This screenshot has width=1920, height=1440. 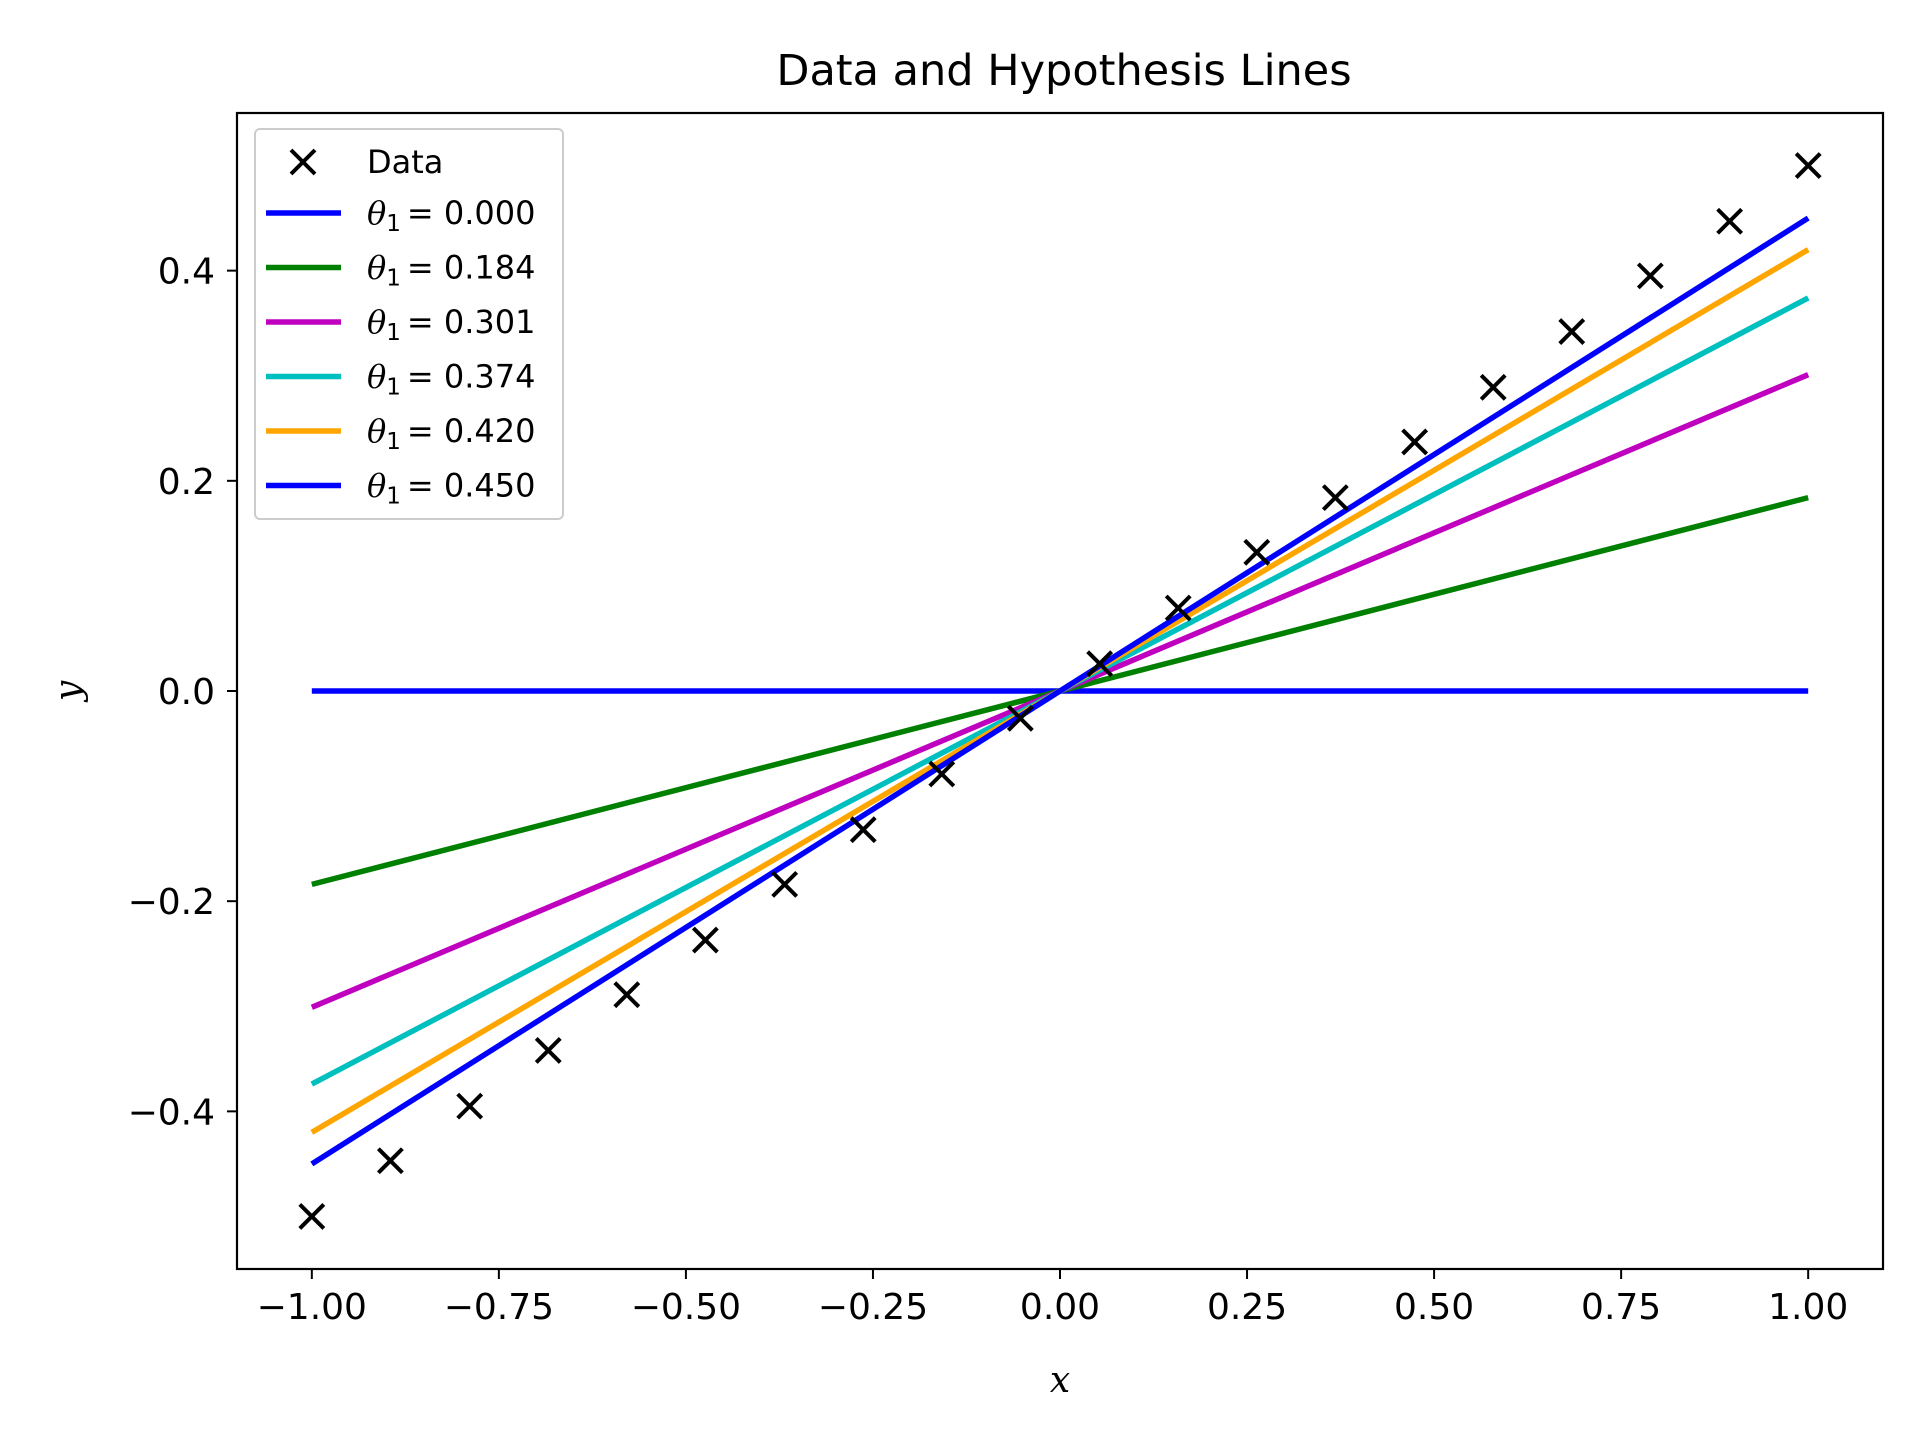 What do you see at coordinates (186, 692) in the screenshot?
I see `y-tick-label: 0.0` at bounding box center [186, 692].